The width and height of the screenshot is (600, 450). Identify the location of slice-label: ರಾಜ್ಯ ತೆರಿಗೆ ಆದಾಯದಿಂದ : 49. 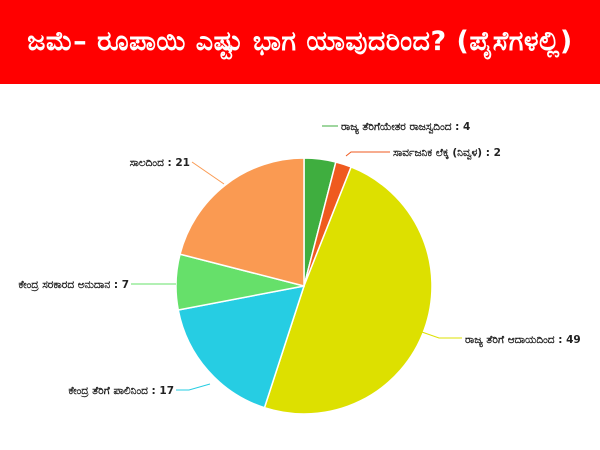
(523, 341).